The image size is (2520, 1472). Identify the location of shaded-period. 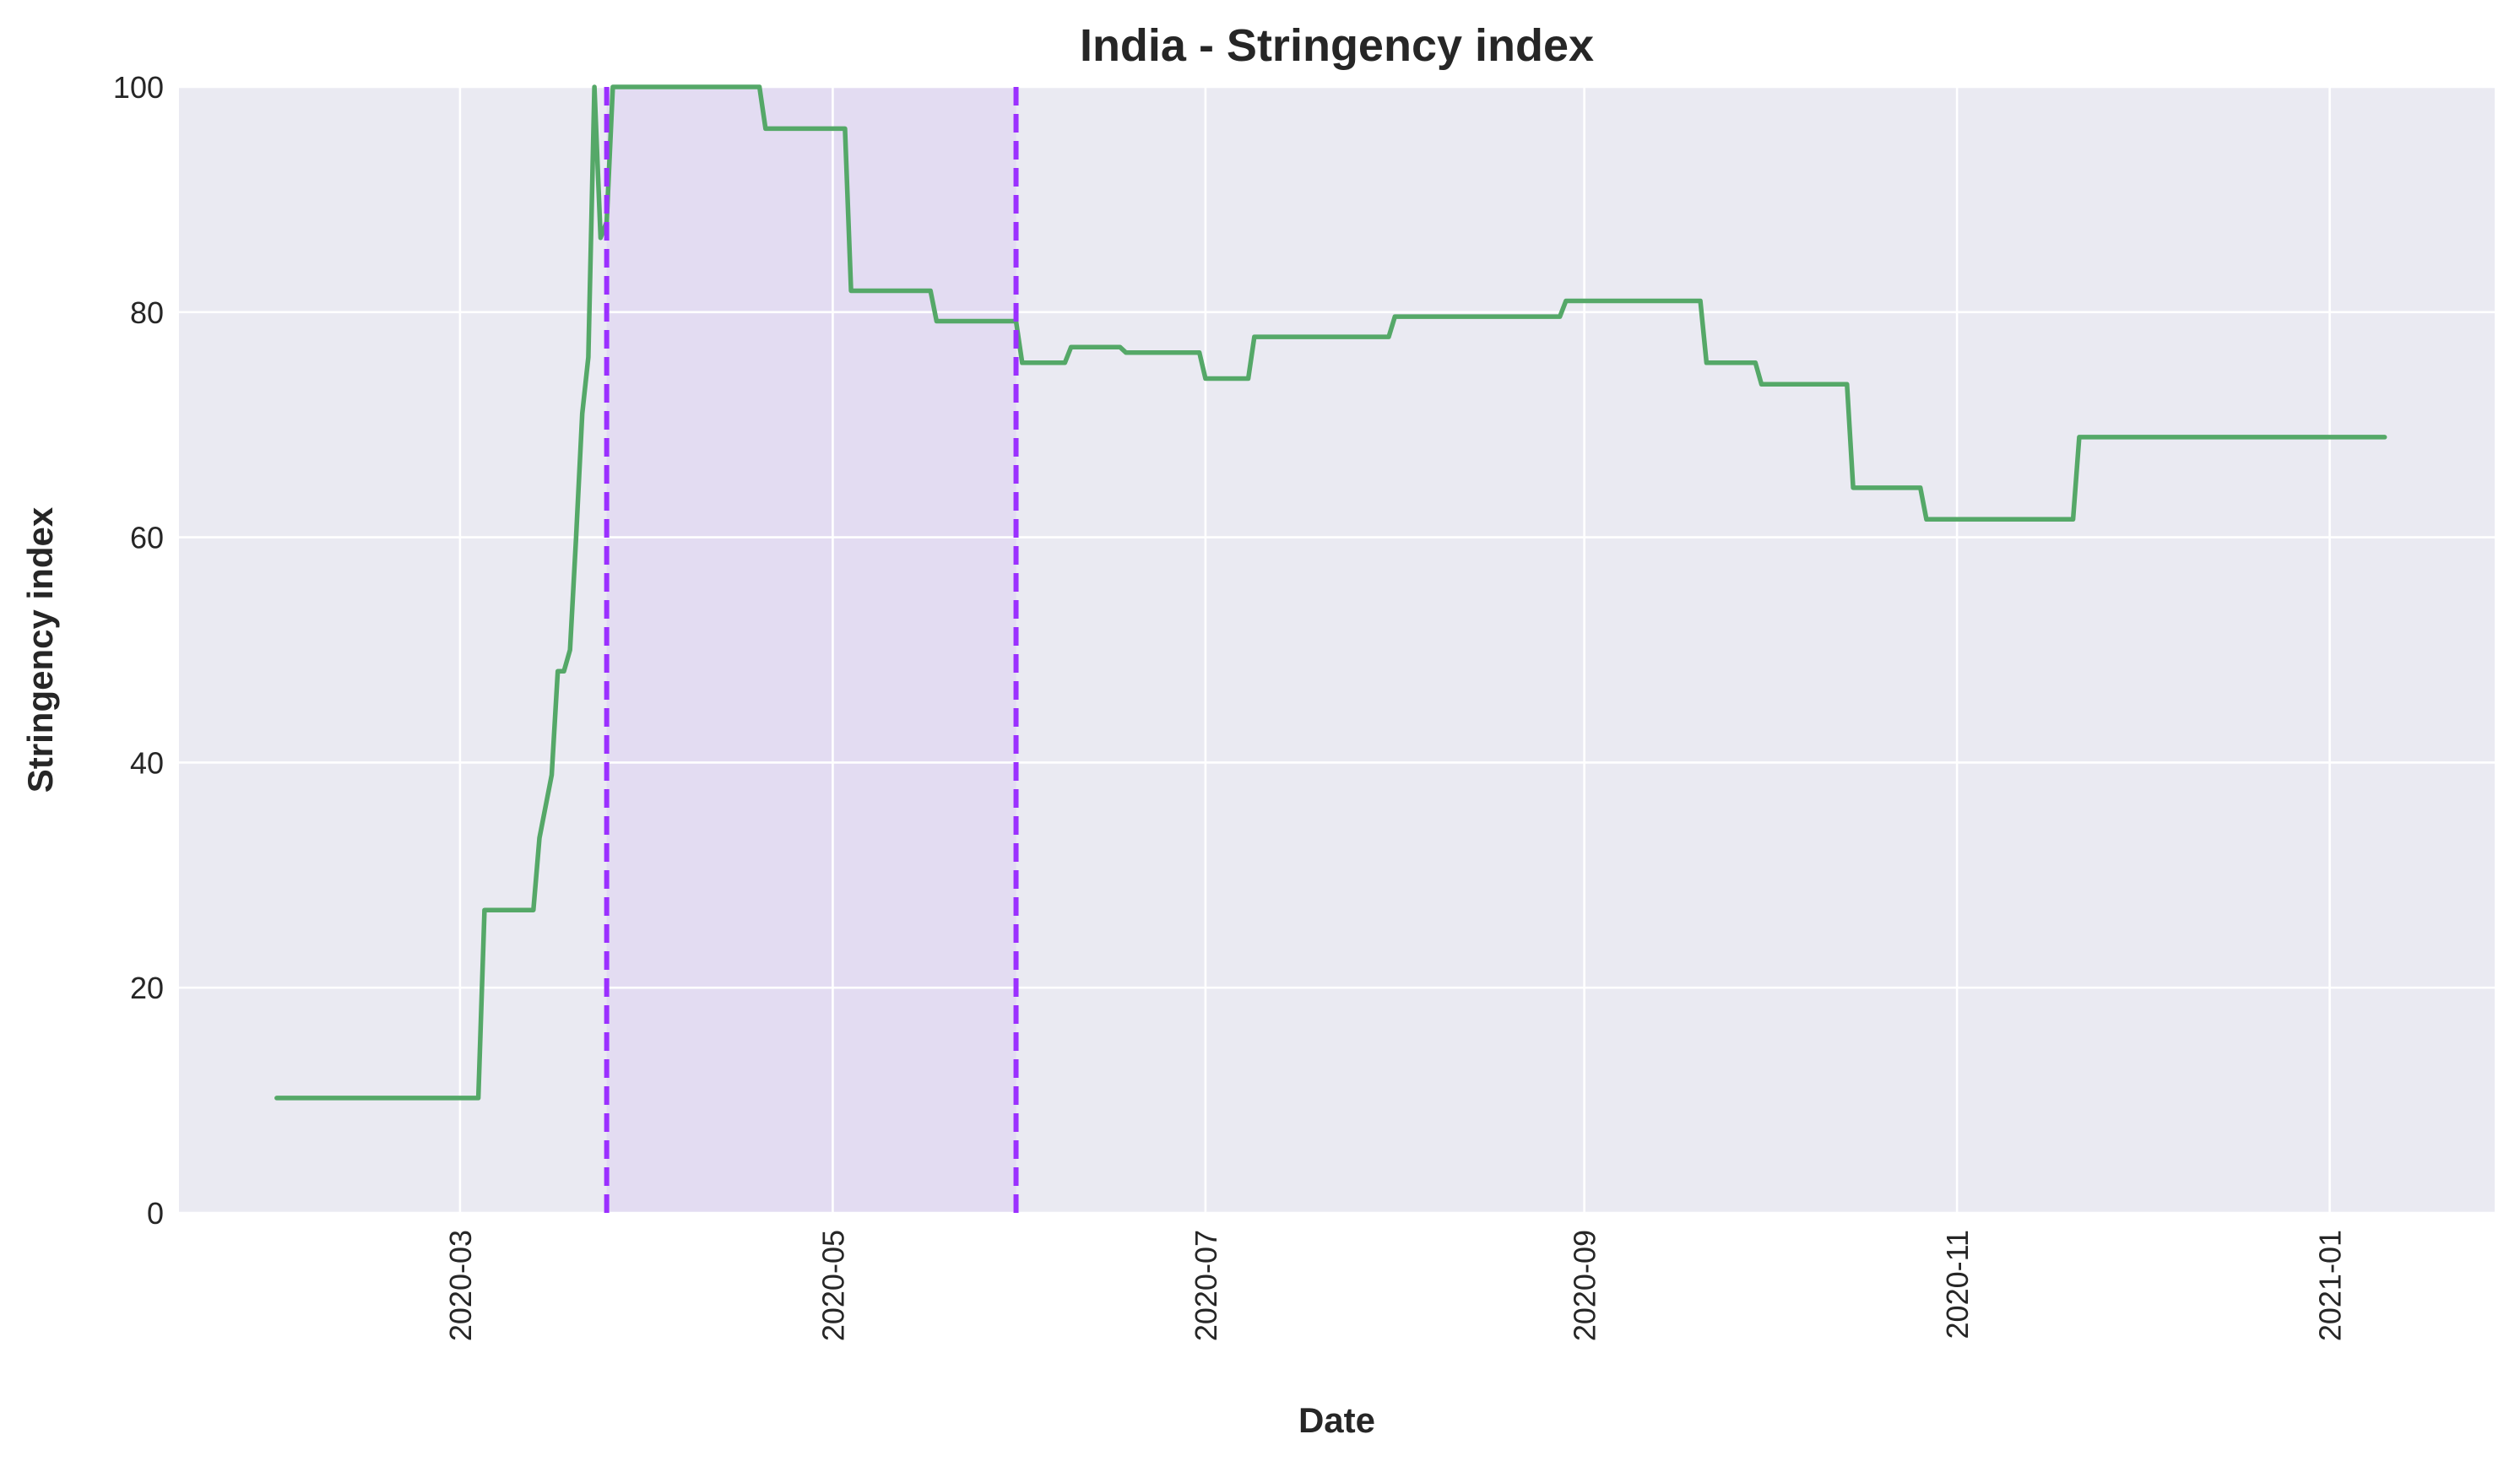
(811, 650).